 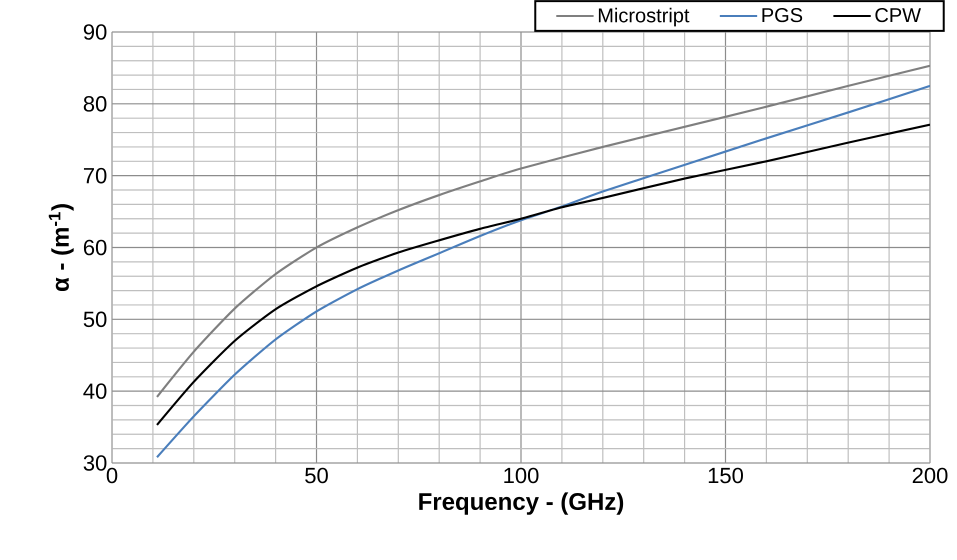 What do you see at coordinates (521, 503) in the screenshot?
I see `x-axis-title: Frequency - (GHz)` at bounding box center [521, 503].